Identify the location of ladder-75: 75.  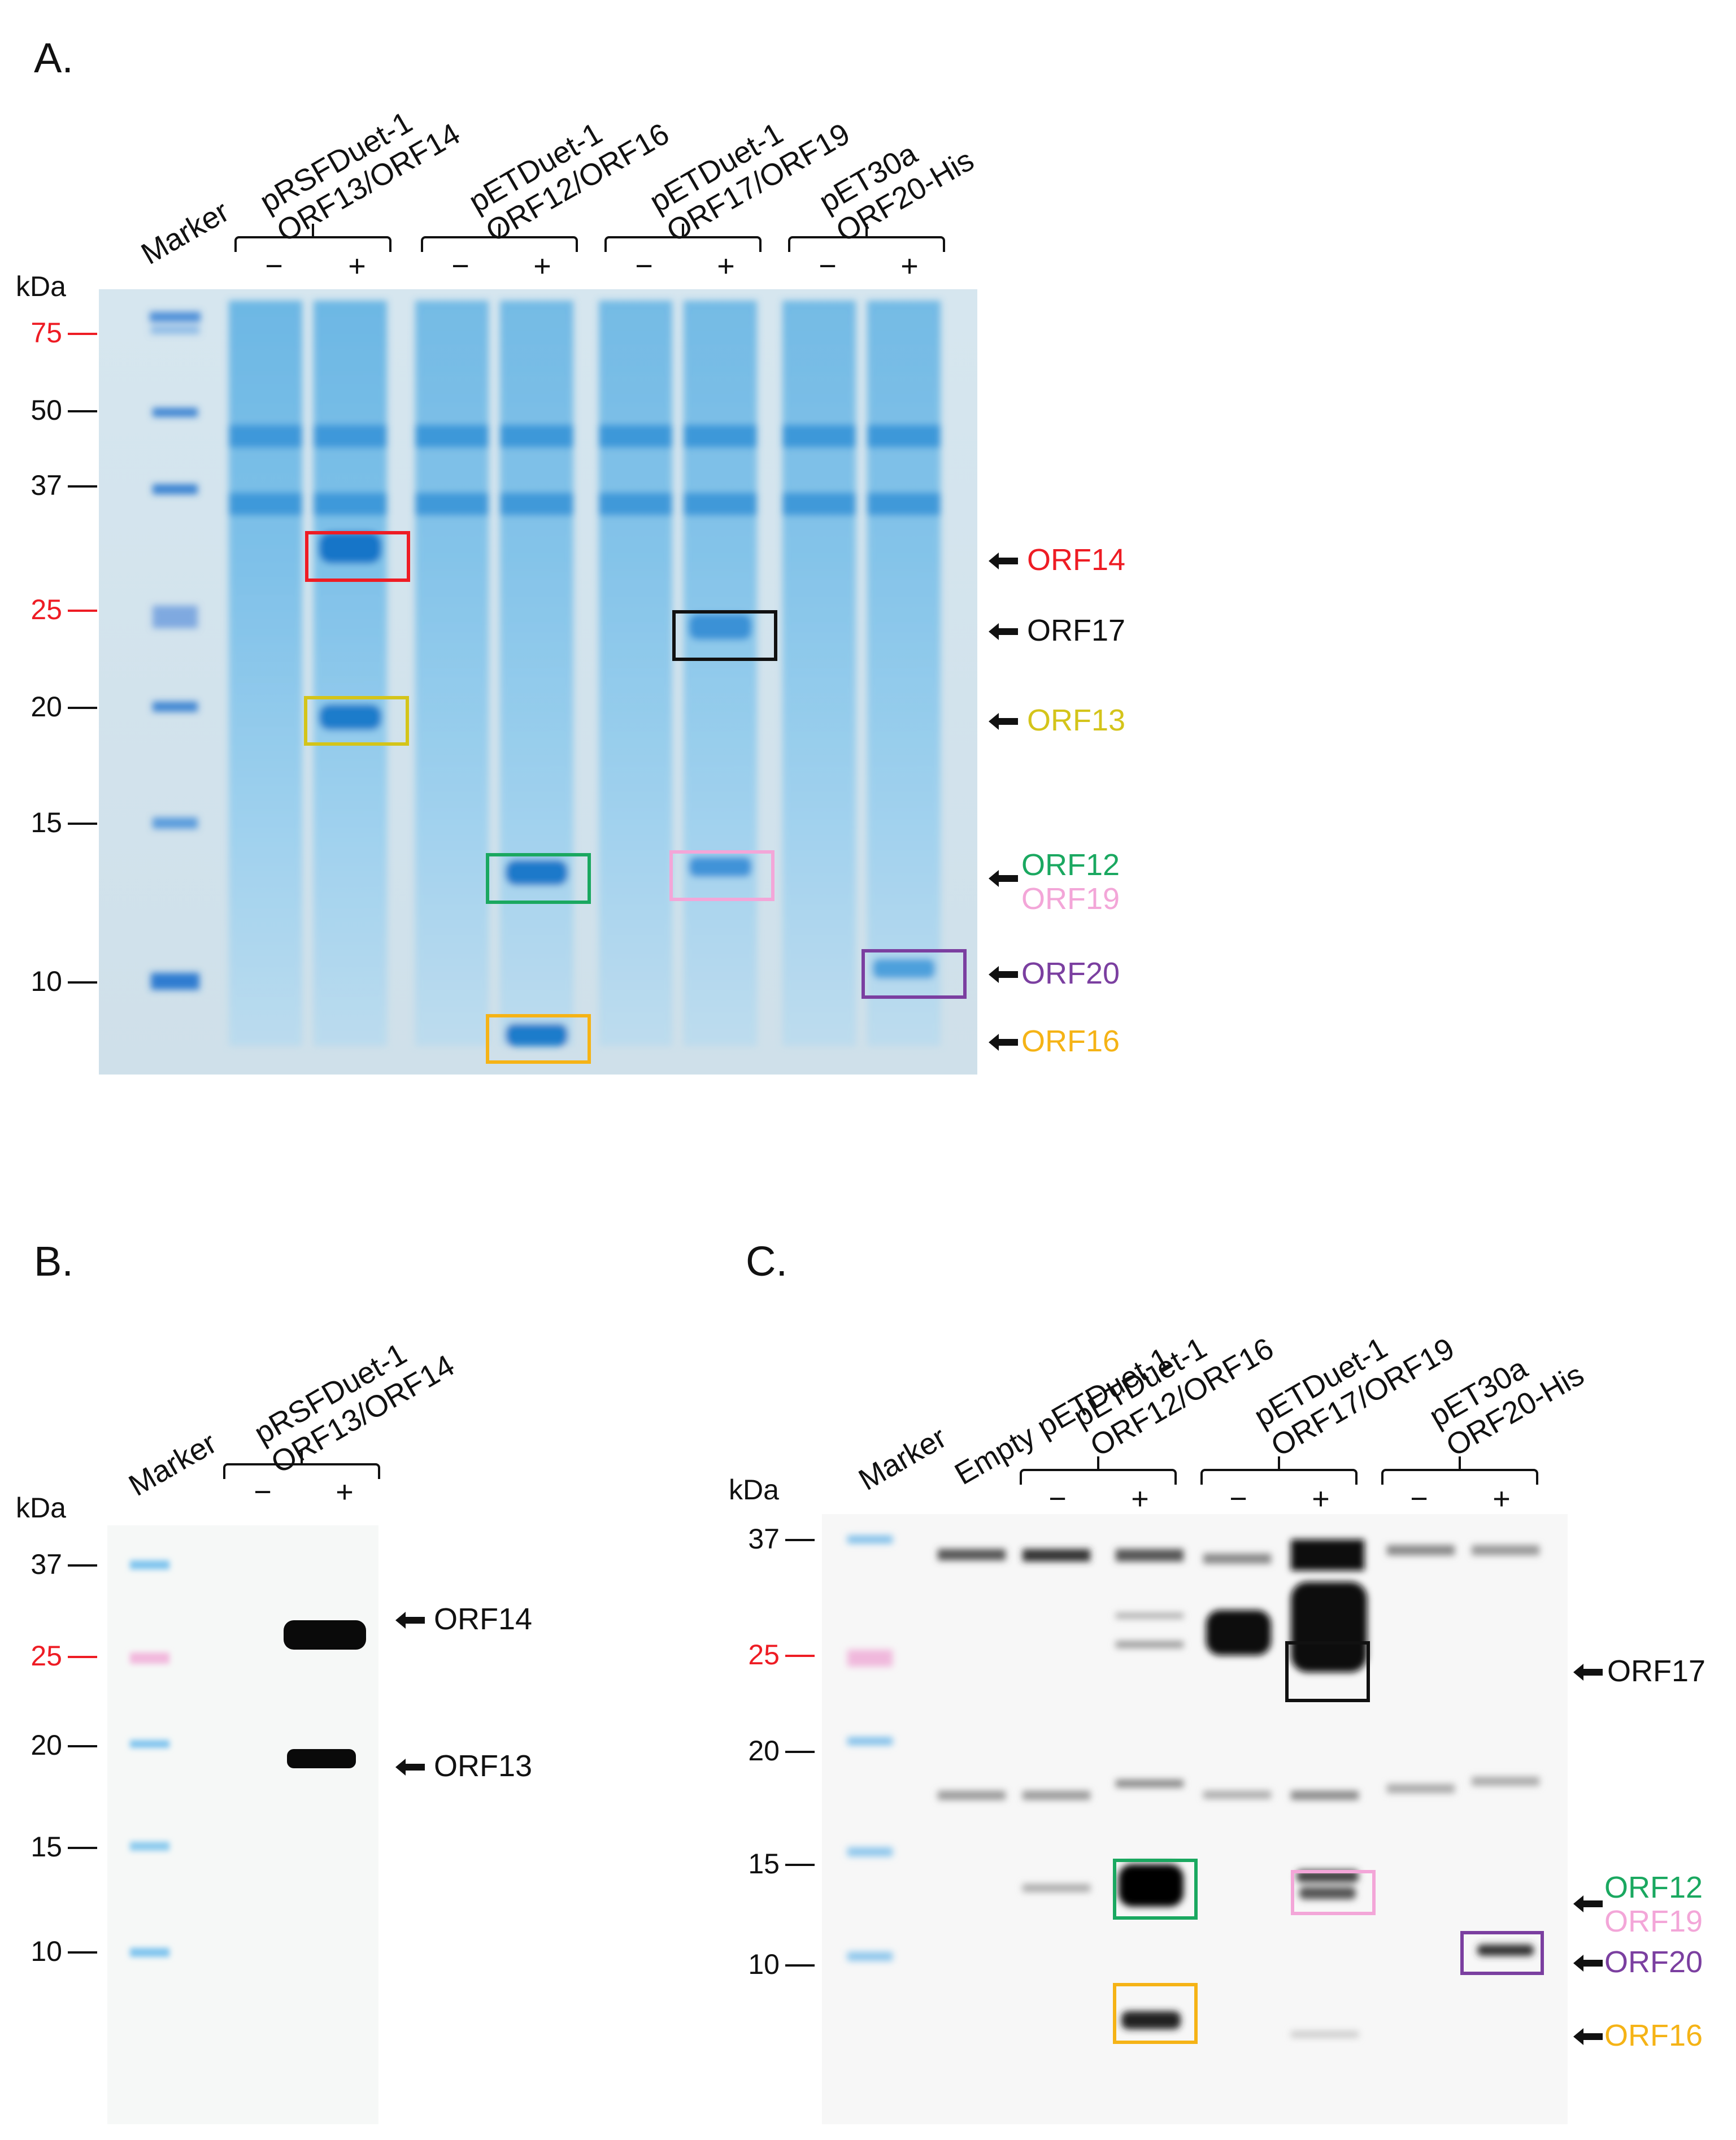
(46, 333).